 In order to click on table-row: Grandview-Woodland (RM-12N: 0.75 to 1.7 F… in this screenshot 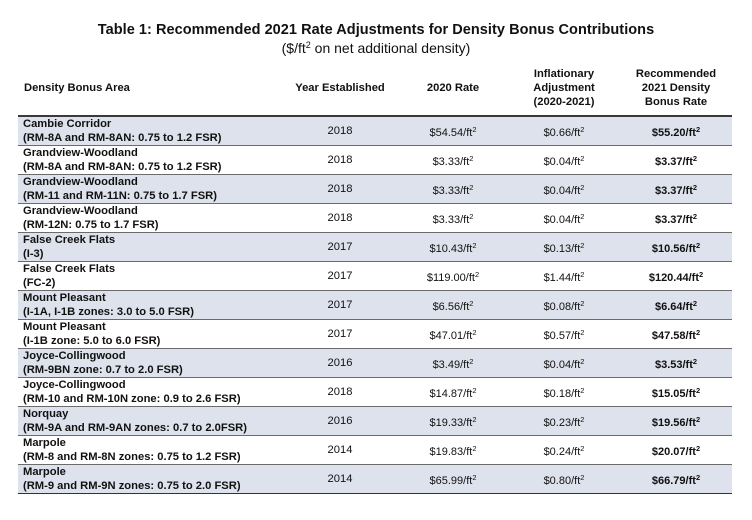, I will do `click(375, 218)`.